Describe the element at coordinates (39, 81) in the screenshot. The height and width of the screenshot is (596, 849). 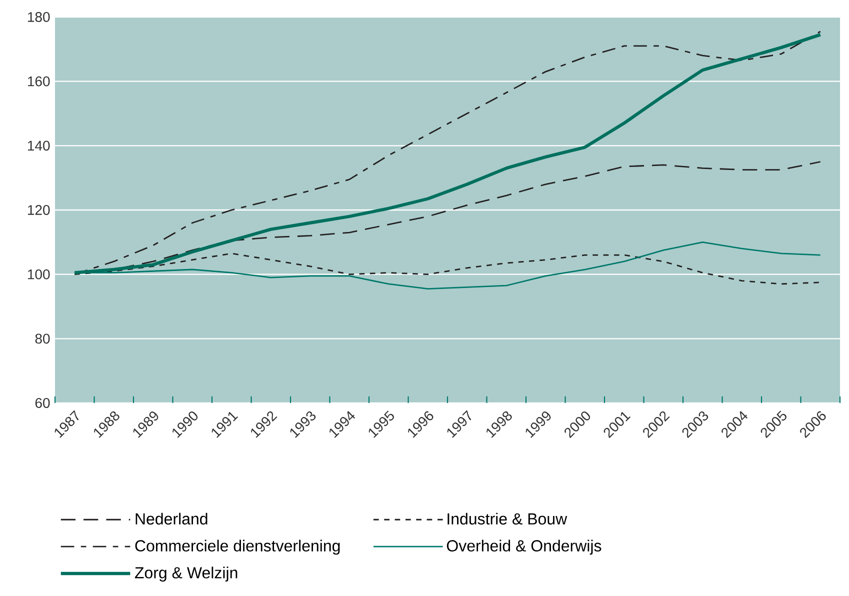
I see `y-tick-label: 160` at that location.